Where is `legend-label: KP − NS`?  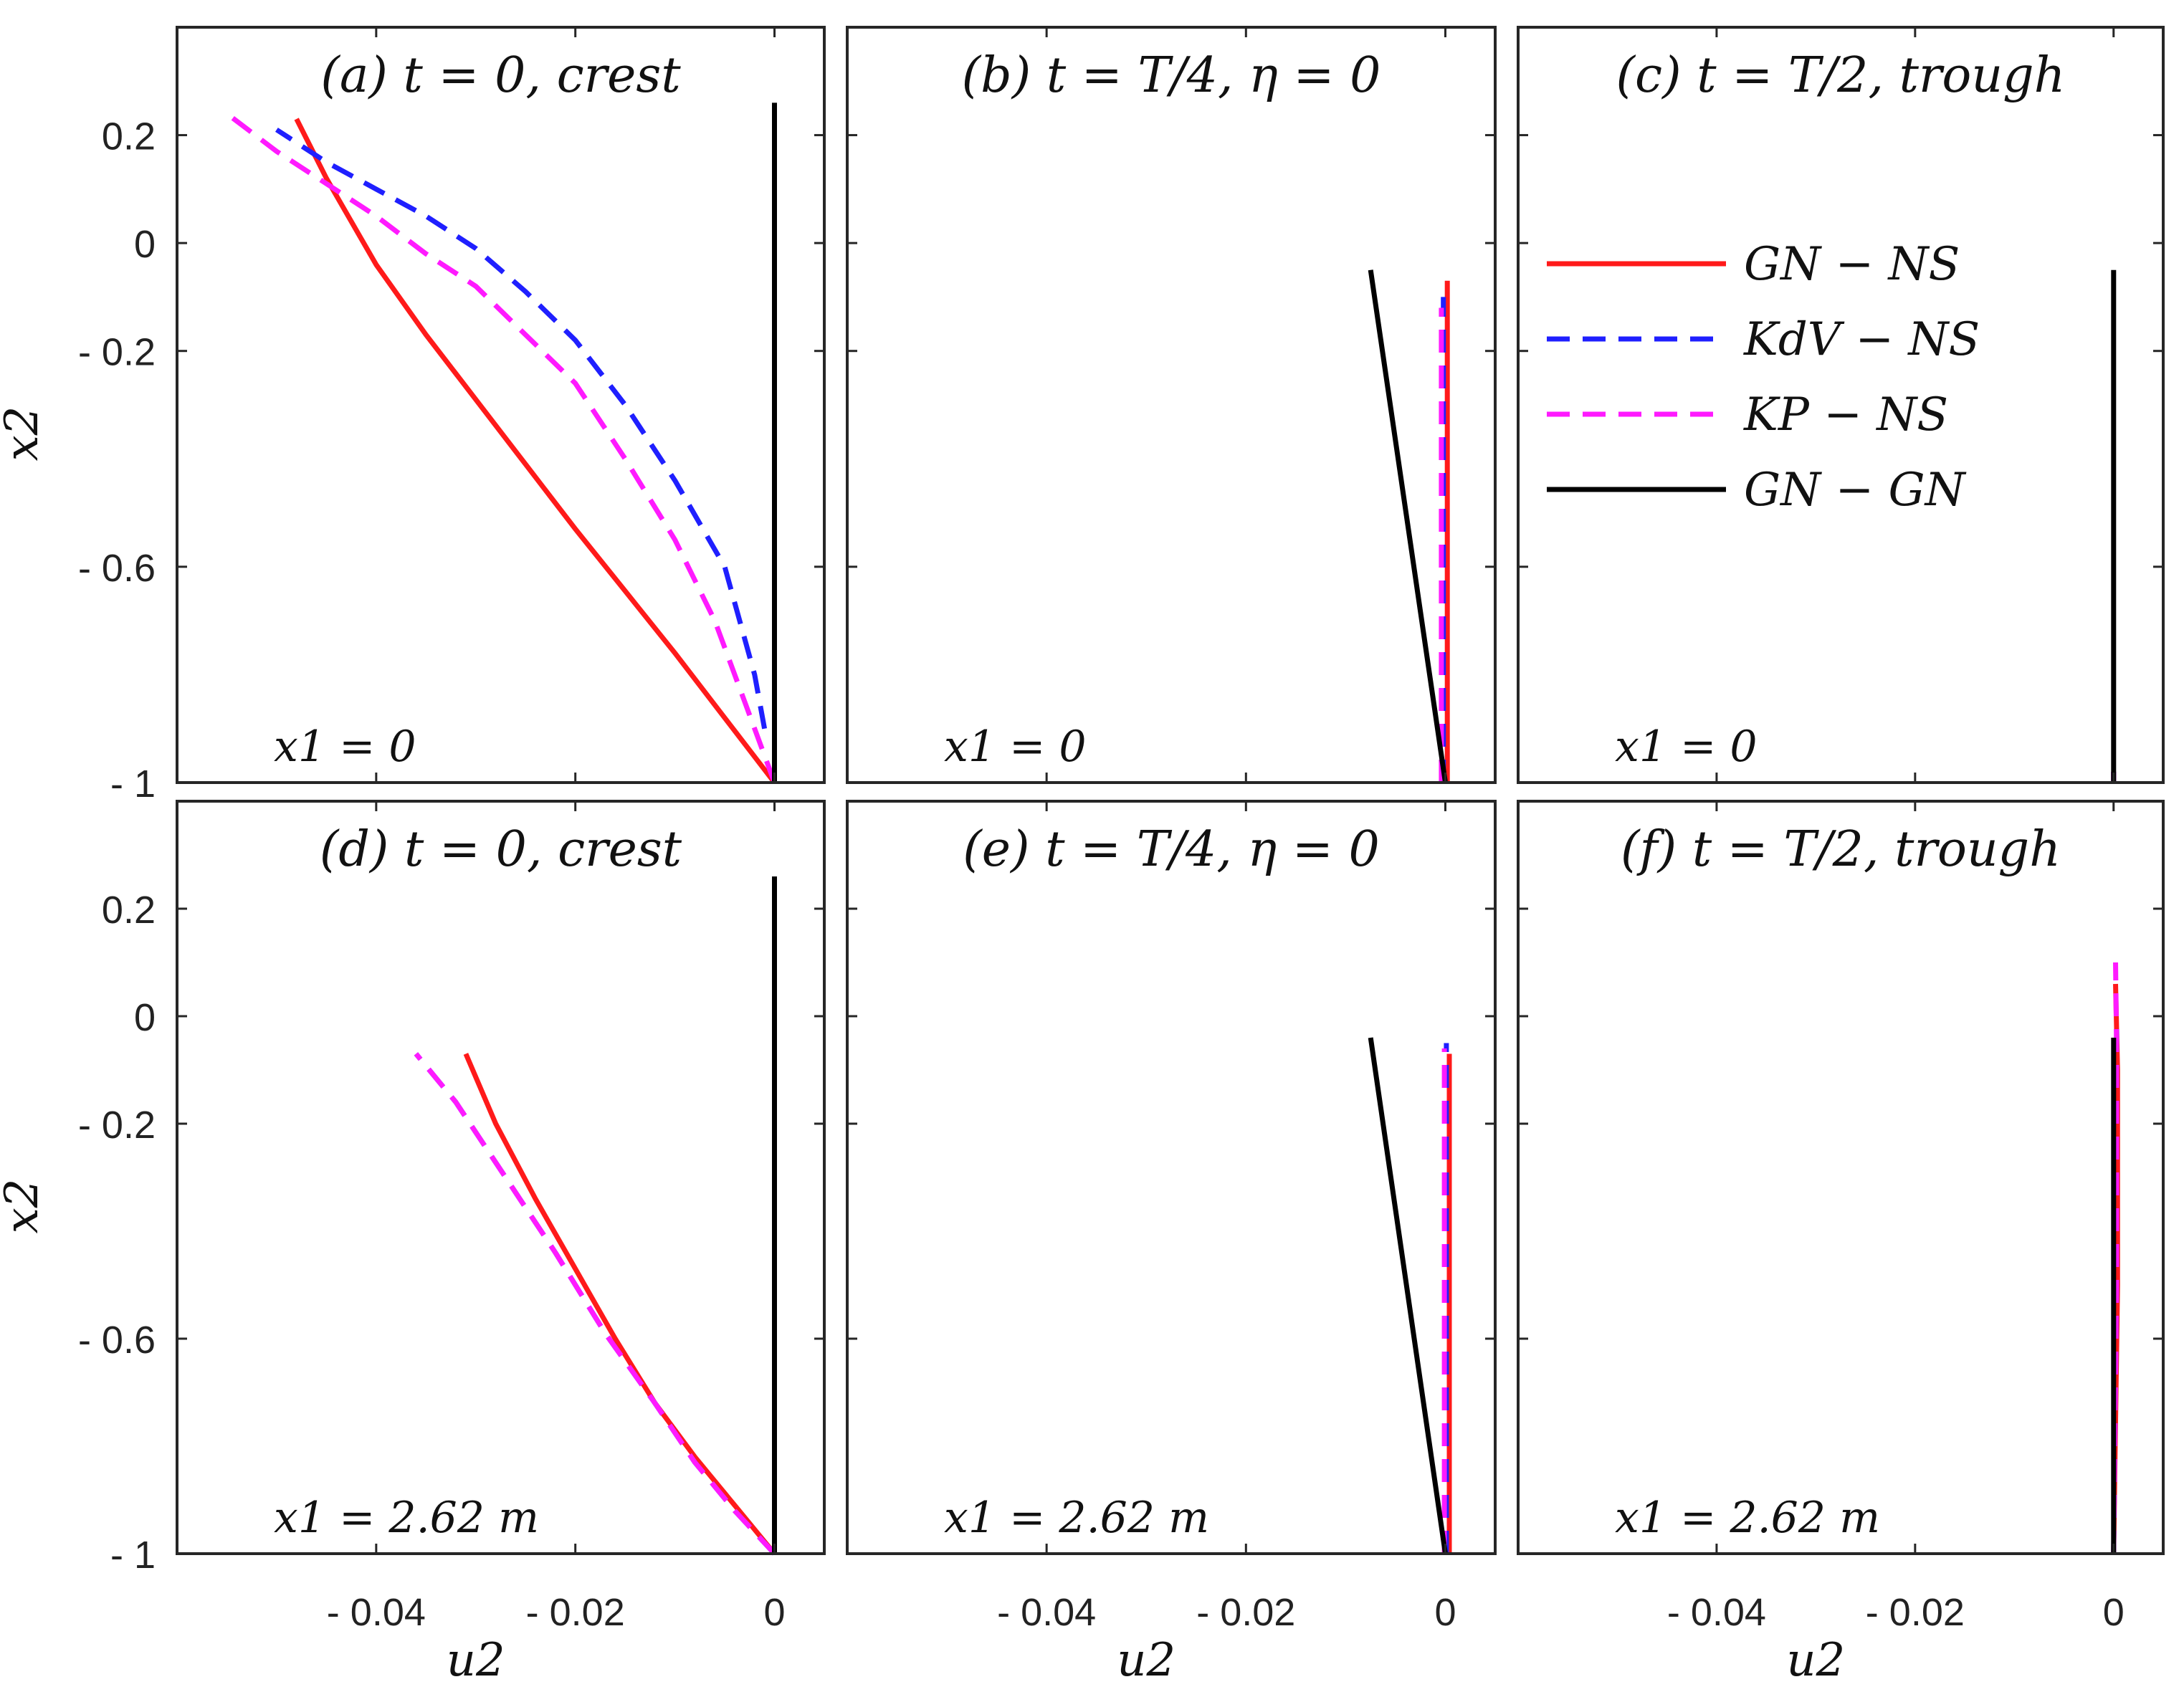 legend-label: KP − NS is located at coordinates (1845, 414).